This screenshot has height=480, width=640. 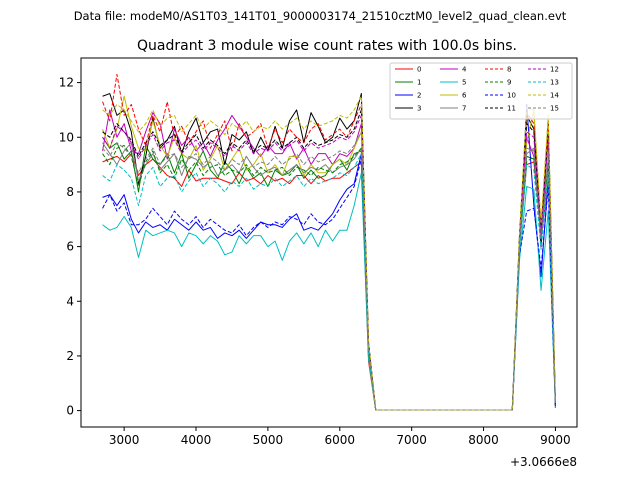 What do you see at coordinates (70, 356) in the screenshot?
I see `y-tick-label: 2` at bounding box center [70, 356].